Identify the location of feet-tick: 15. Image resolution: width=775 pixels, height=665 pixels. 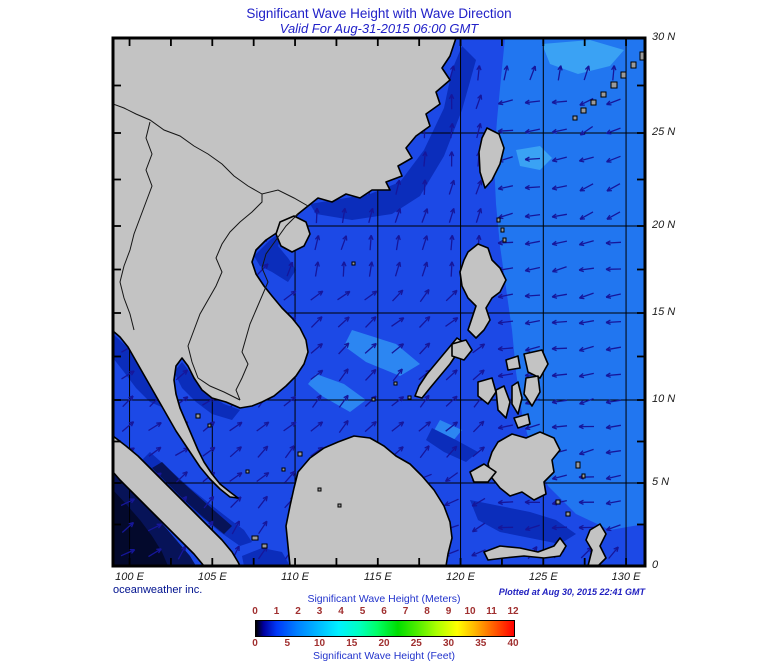
(352, 643).